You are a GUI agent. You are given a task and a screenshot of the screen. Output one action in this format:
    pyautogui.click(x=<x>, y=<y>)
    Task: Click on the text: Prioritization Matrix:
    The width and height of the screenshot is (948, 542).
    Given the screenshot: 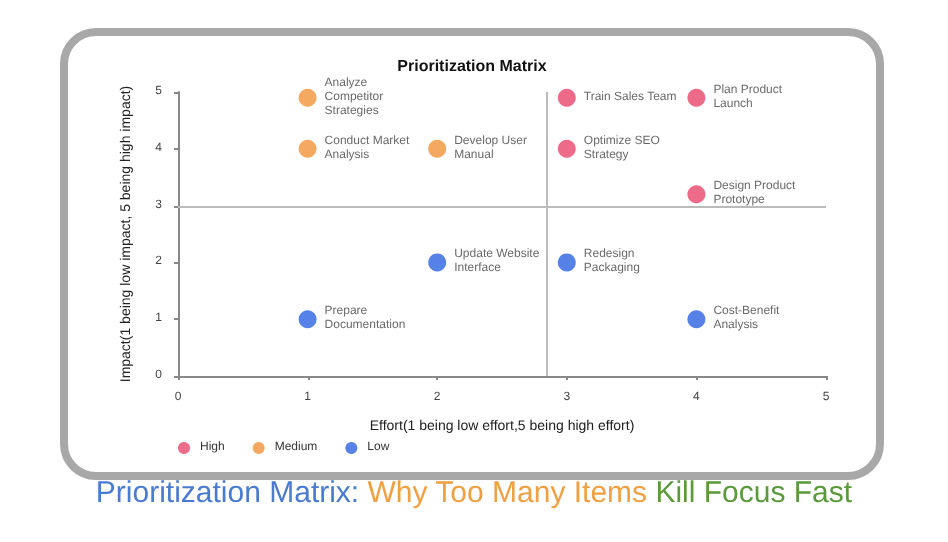 What is the action you would take?
    pyautogui.click(x=227, y=493)
    